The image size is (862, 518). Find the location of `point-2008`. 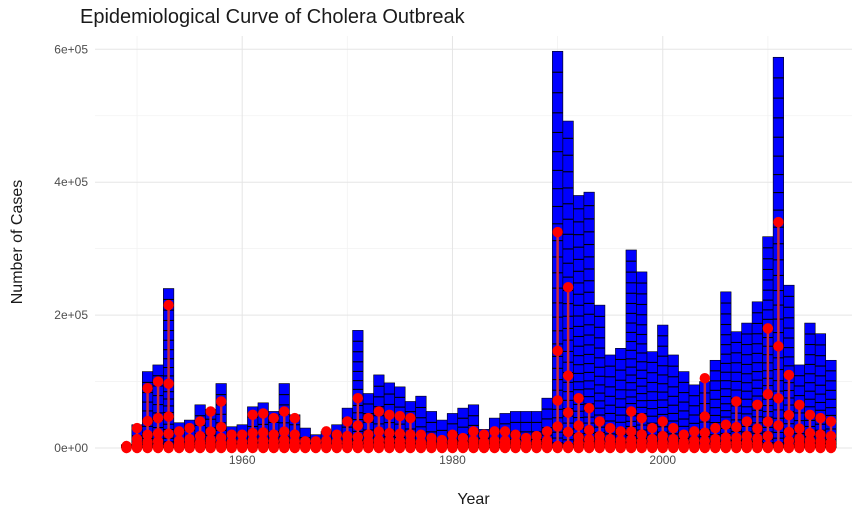

point-2008 is located at coordinates (747, 448).